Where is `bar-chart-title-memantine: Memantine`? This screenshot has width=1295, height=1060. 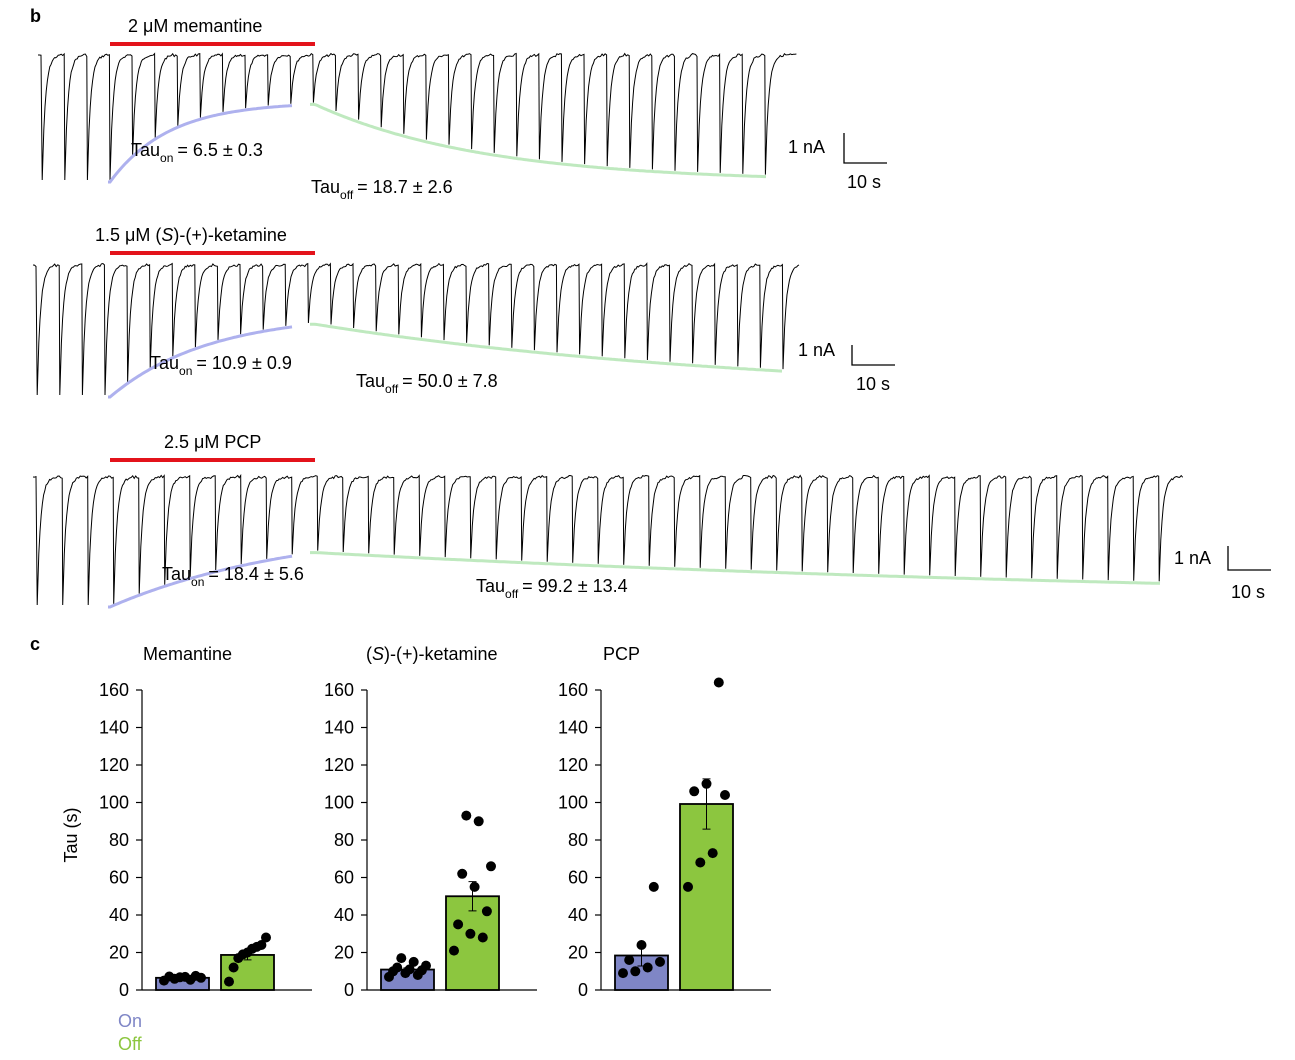
bar-chart-title-memantine: Memantine is located at coordinates (187, 654).